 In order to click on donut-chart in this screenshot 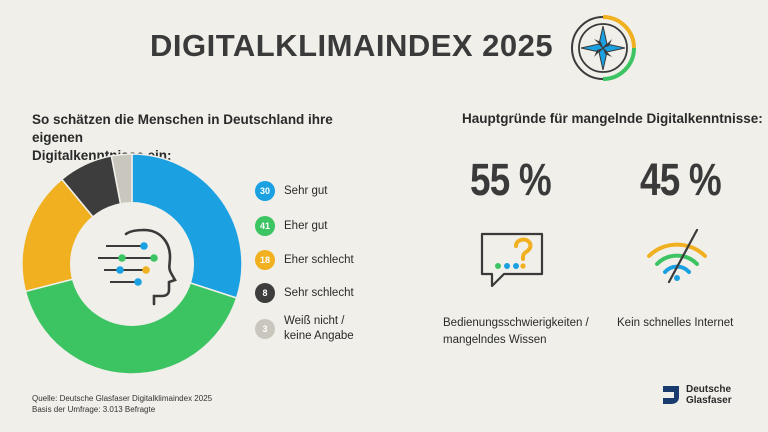, I will do `click(132, 264)`.